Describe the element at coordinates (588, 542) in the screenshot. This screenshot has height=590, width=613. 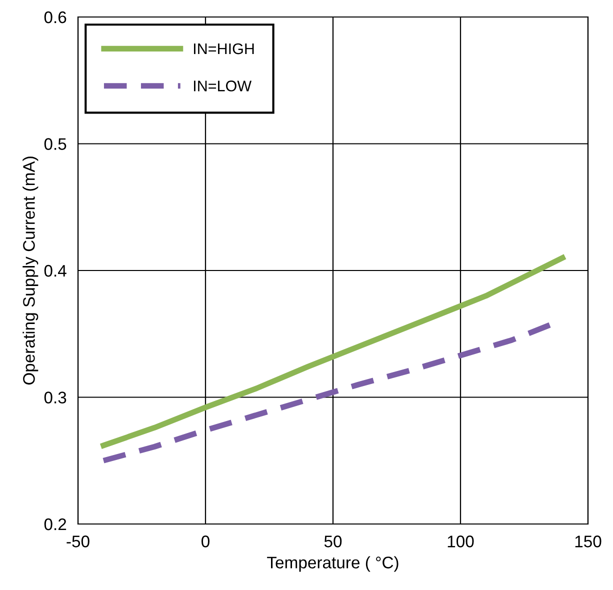
I see `x-tick-label: 150` at that location.